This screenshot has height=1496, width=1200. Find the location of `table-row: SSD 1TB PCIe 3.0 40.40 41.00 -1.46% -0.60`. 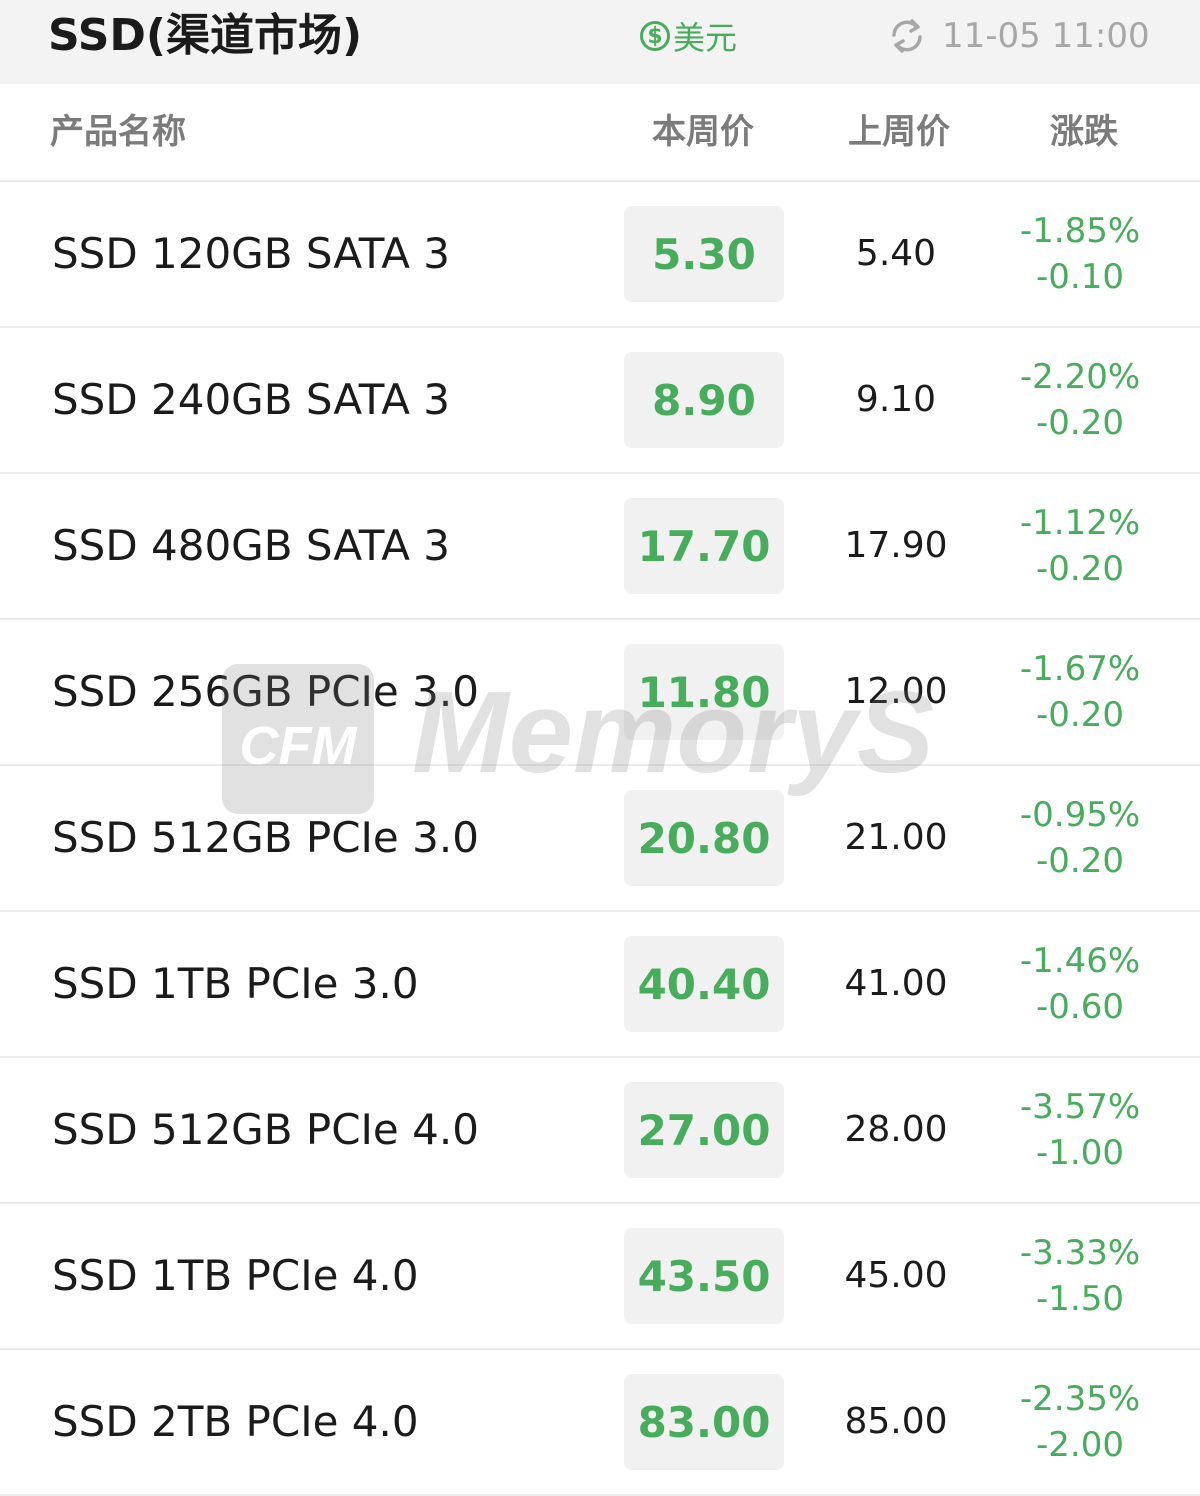

table-row: SSD 1TB PCIe 3.0 40.40 41.00 -1.46% -0.60 is located at coordinates (600, 985).